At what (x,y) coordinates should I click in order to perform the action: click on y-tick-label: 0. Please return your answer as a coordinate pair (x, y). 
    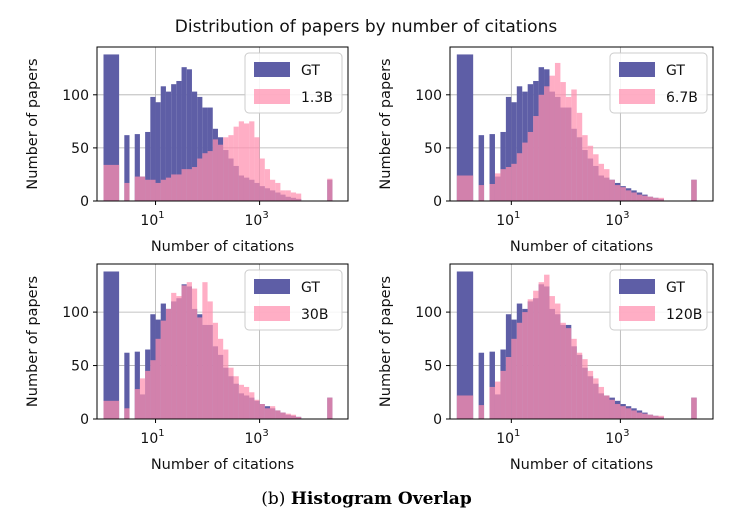
    Looking at the image, I should click on (437, 420).